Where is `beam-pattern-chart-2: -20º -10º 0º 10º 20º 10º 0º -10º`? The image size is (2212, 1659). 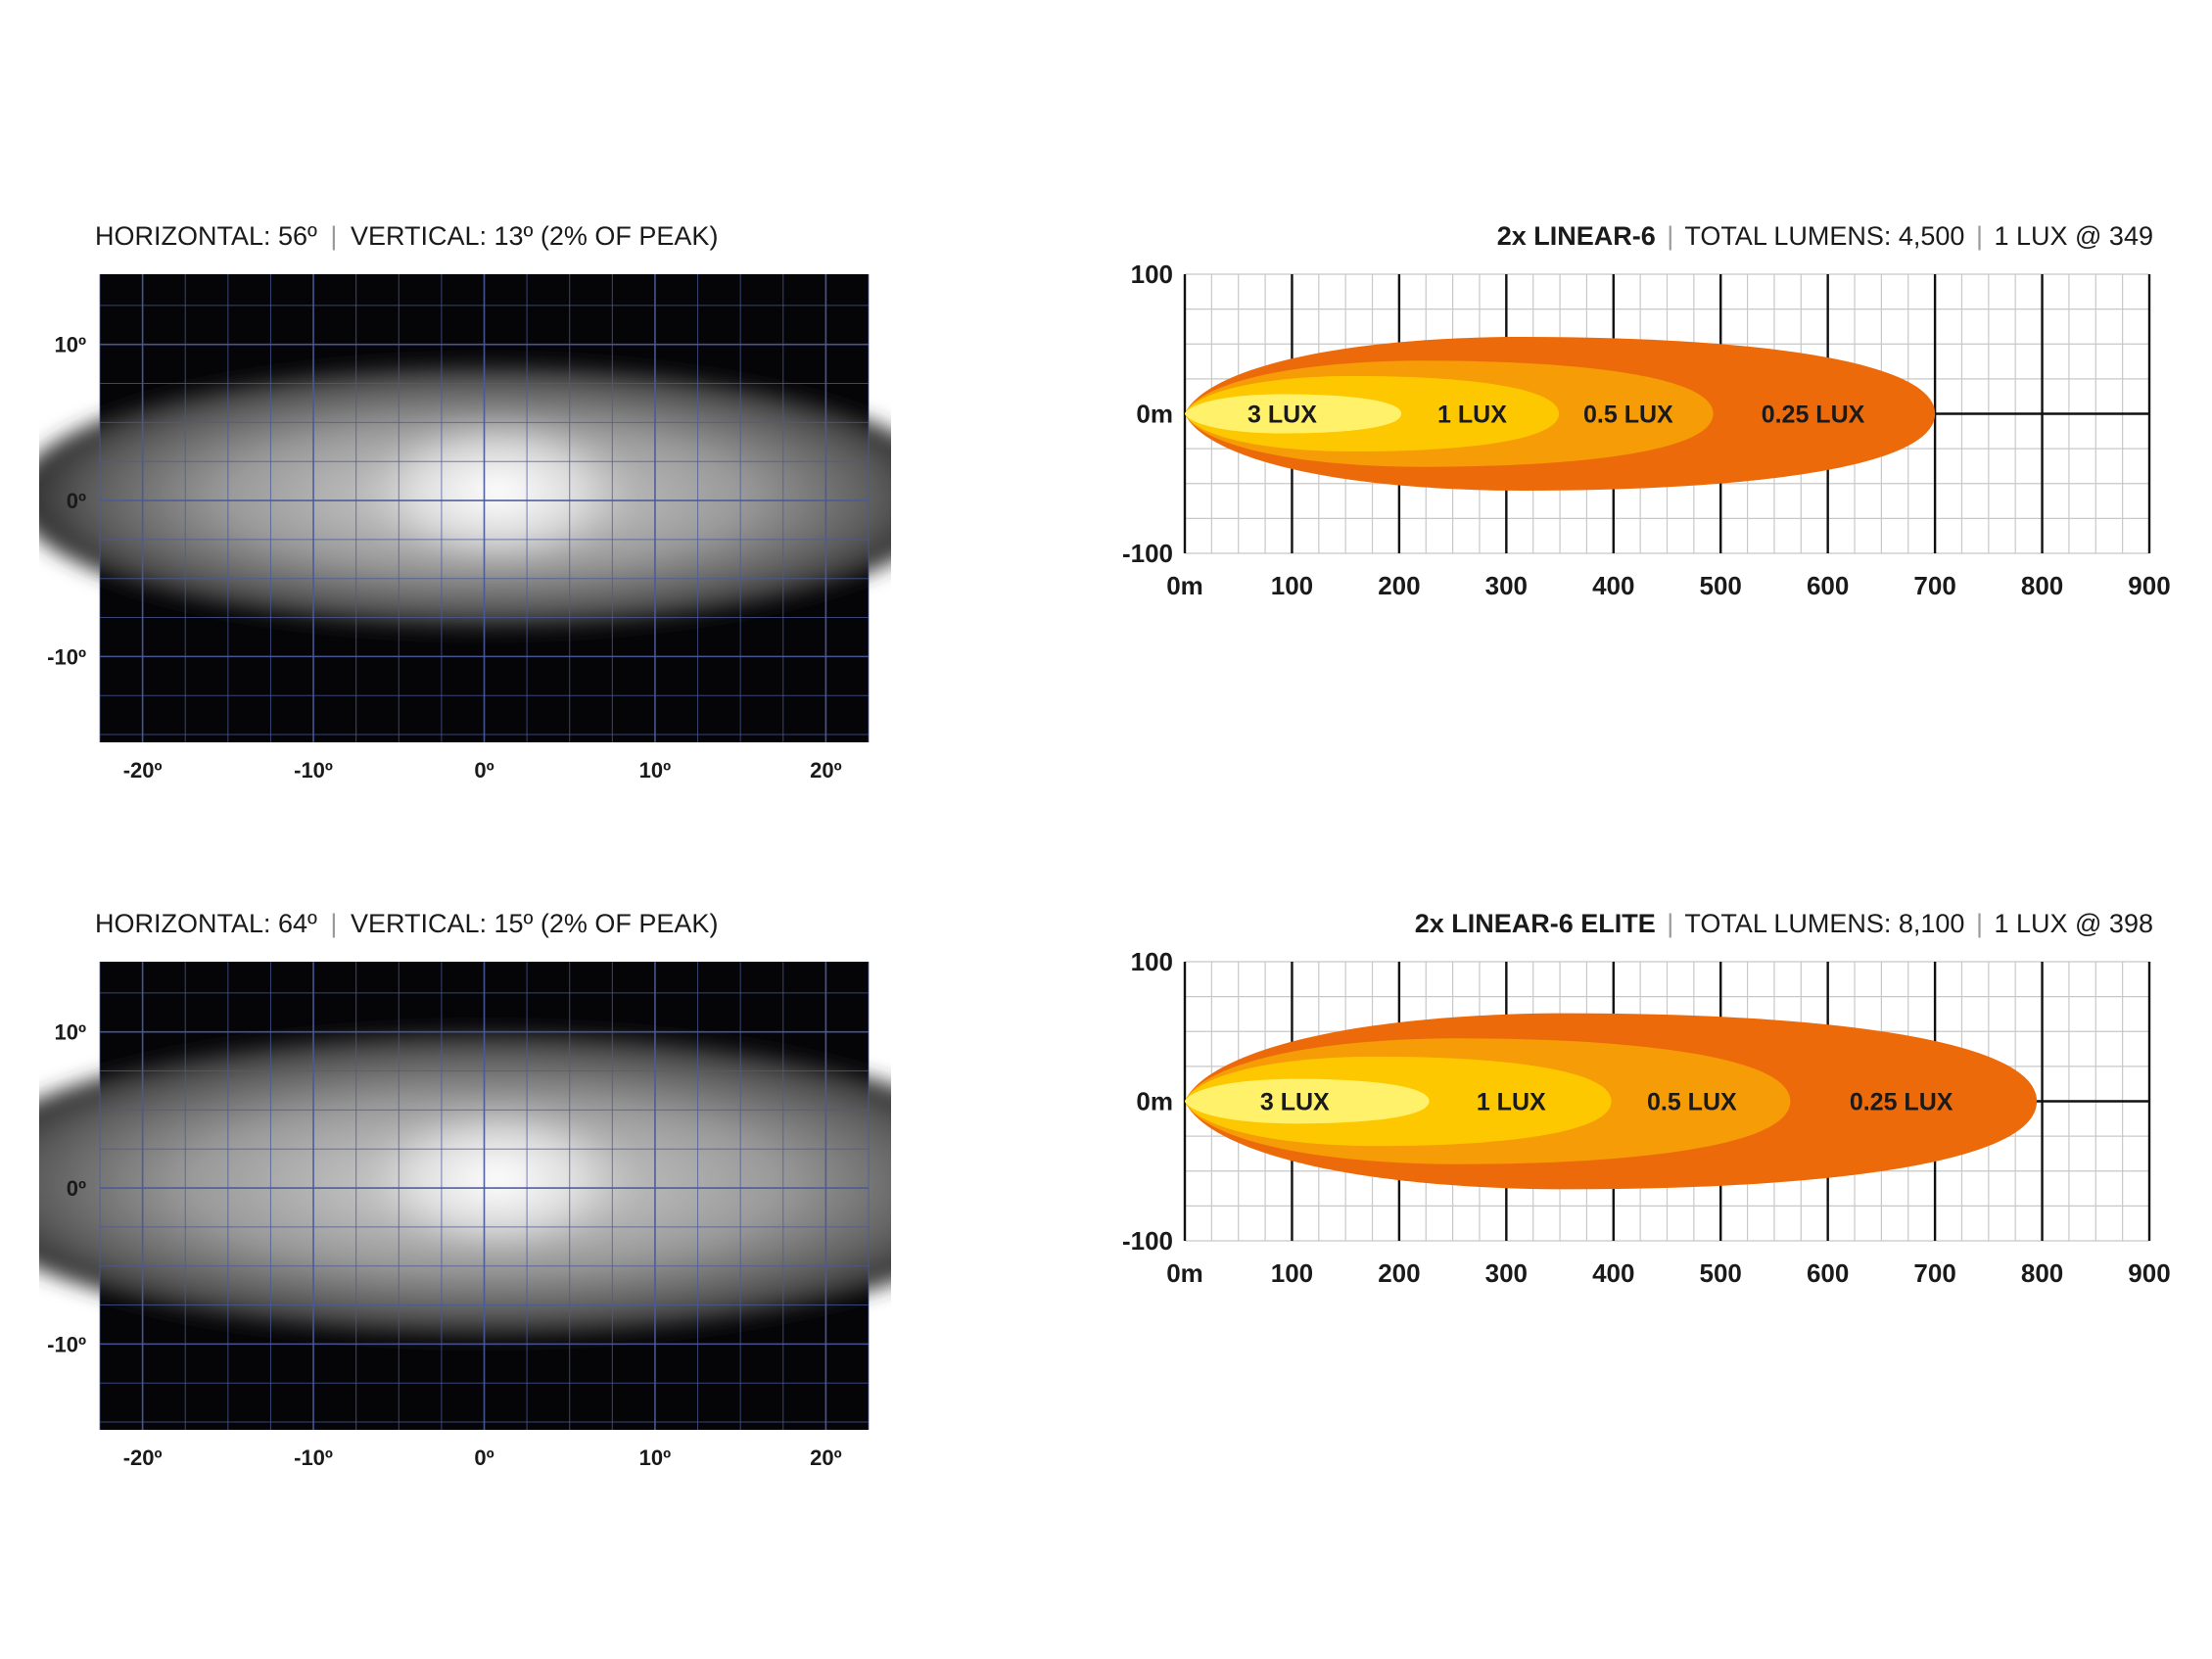 beam-pattern-chart-2: -20º -10º 0º 10º 20º 10º 0º -10º is located at coordinates (465, 1216).